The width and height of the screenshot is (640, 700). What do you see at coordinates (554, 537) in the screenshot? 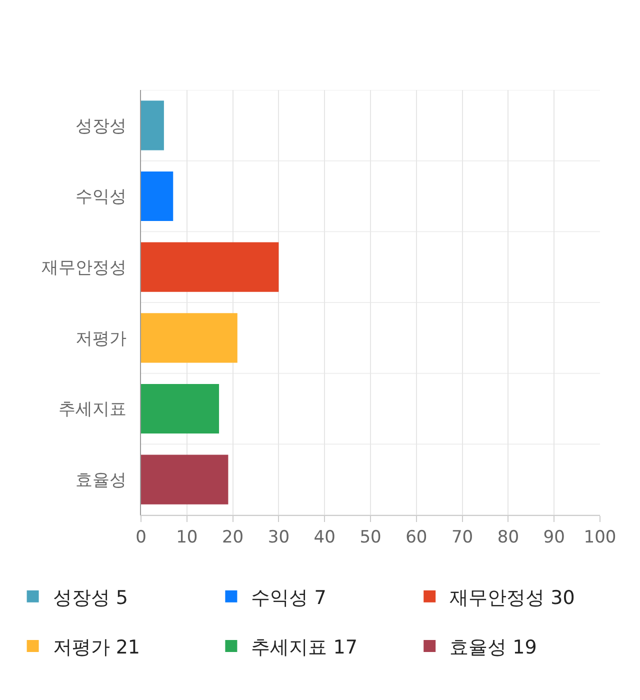
I see `x-tick-label: 90` at bounding box center [554, 537].